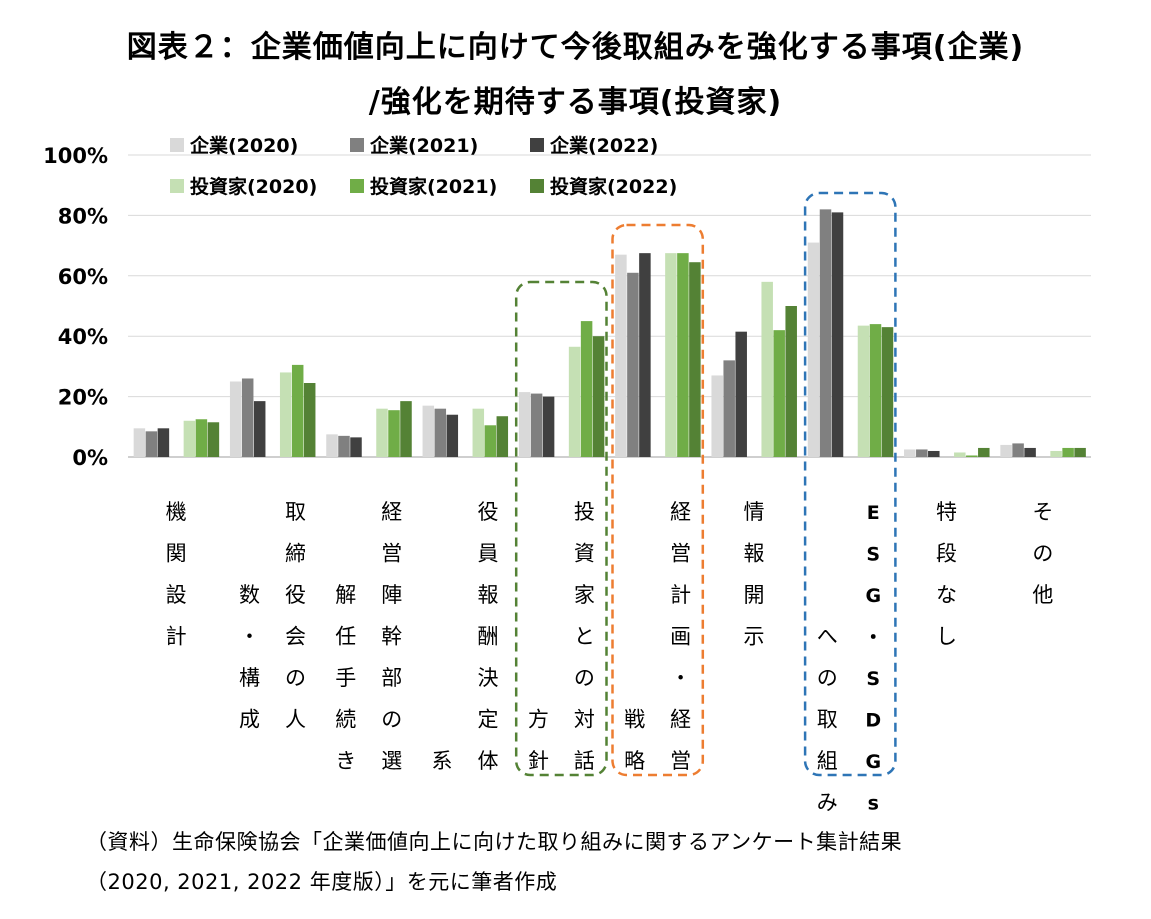 Image resolution: width=1151 pixels, height=919 pixels. I want to click on category-label-char: き, so click(345, 761).